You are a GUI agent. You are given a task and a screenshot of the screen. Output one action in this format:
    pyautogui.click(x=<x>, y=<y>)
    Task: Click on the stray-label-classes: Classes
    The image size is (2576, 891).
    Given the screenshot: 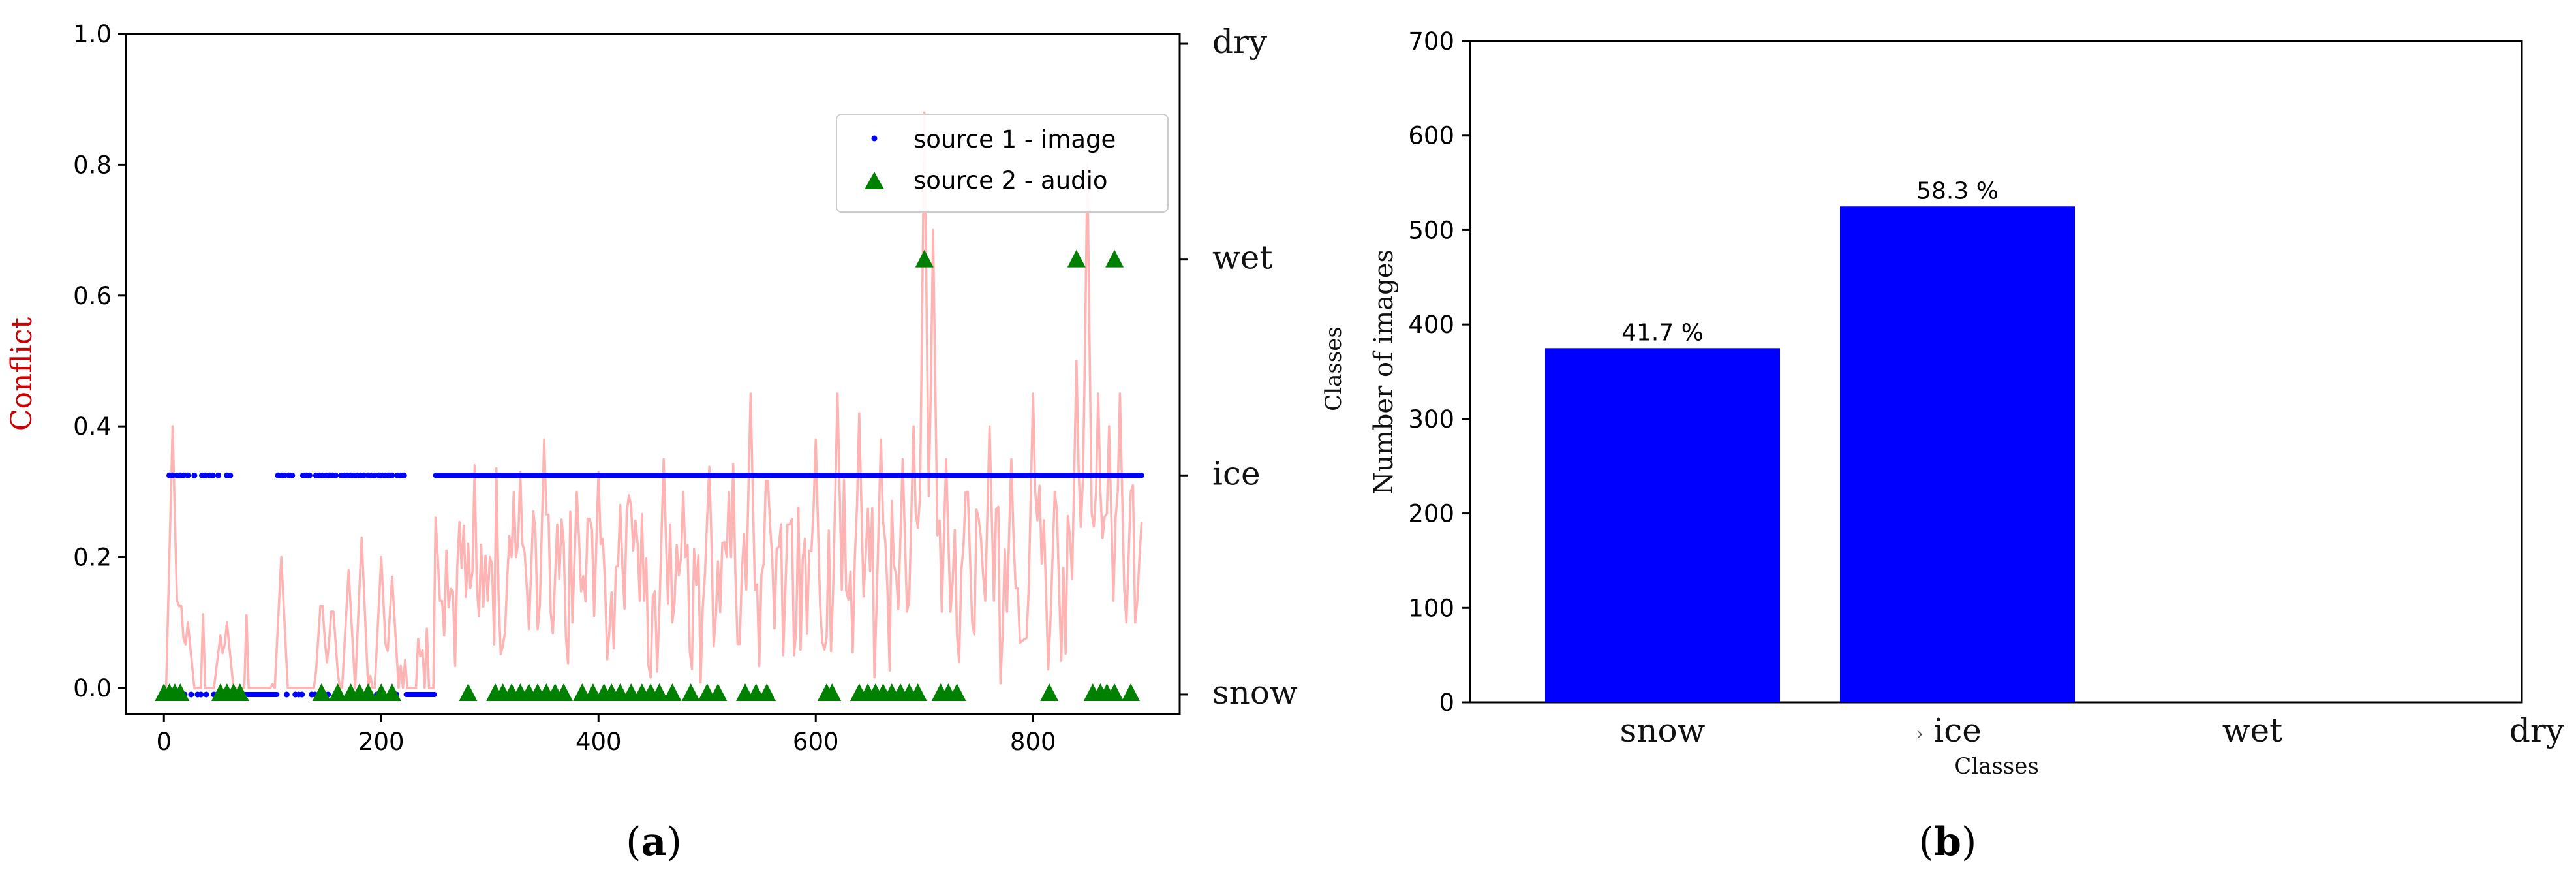 What is the action you would take?
    pyautogui.click(x=1334, y=368)
    